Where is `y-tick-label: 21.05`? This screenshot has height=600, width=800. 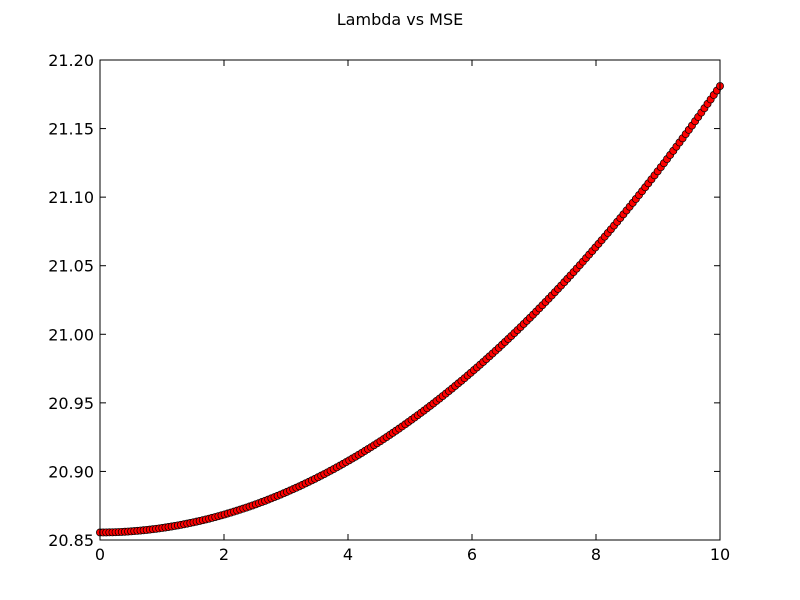
y-tick-label: 21.05 is located at coordinates (71, 266).